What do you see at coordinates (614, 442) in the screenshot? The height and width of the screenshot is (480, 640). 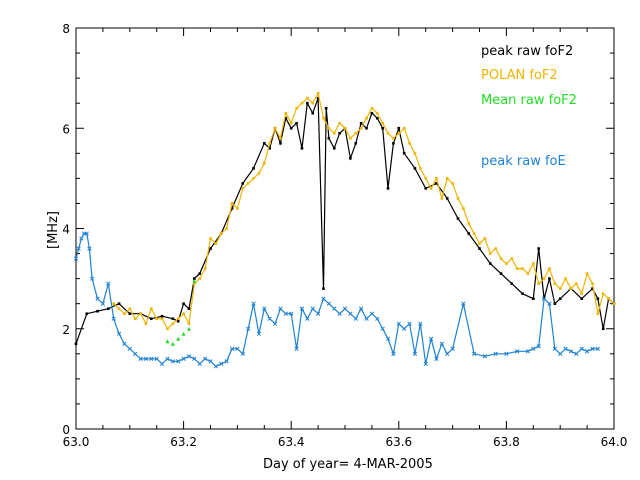 I see `x-tick-label: 64.0` at bounding box center [614, 442].